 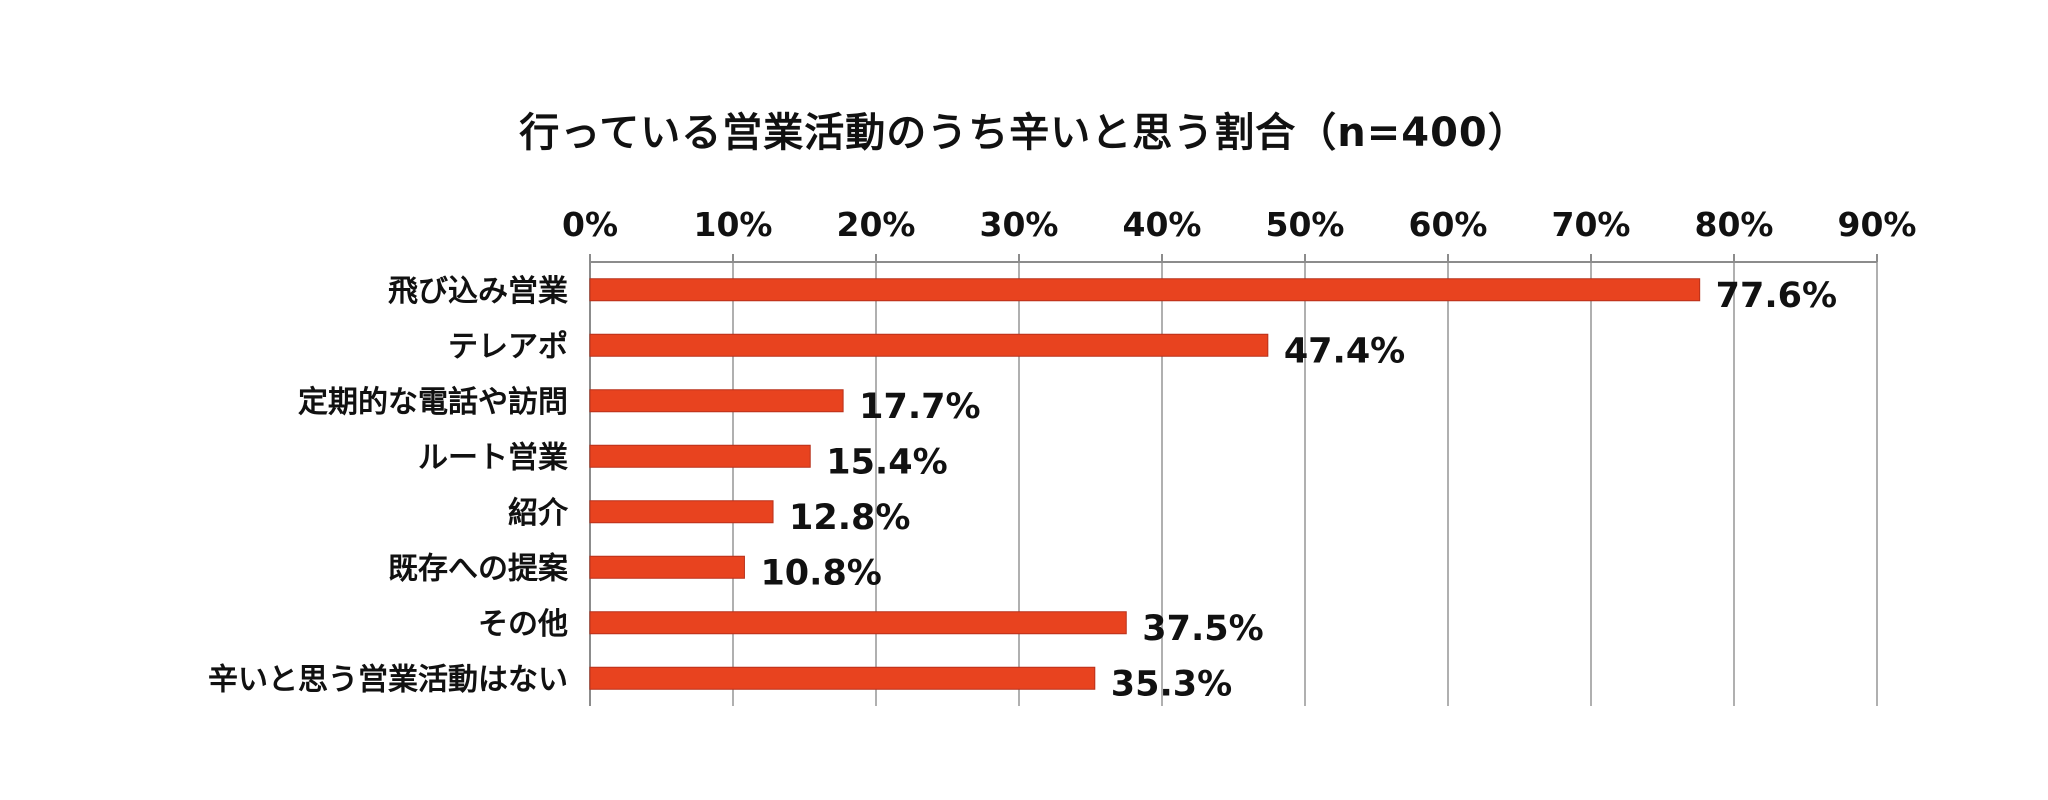 What do you see at coordinates (876, 224) in the screenshot?
I see `x-tick-label: 20%` at bounding box center [876, 224].